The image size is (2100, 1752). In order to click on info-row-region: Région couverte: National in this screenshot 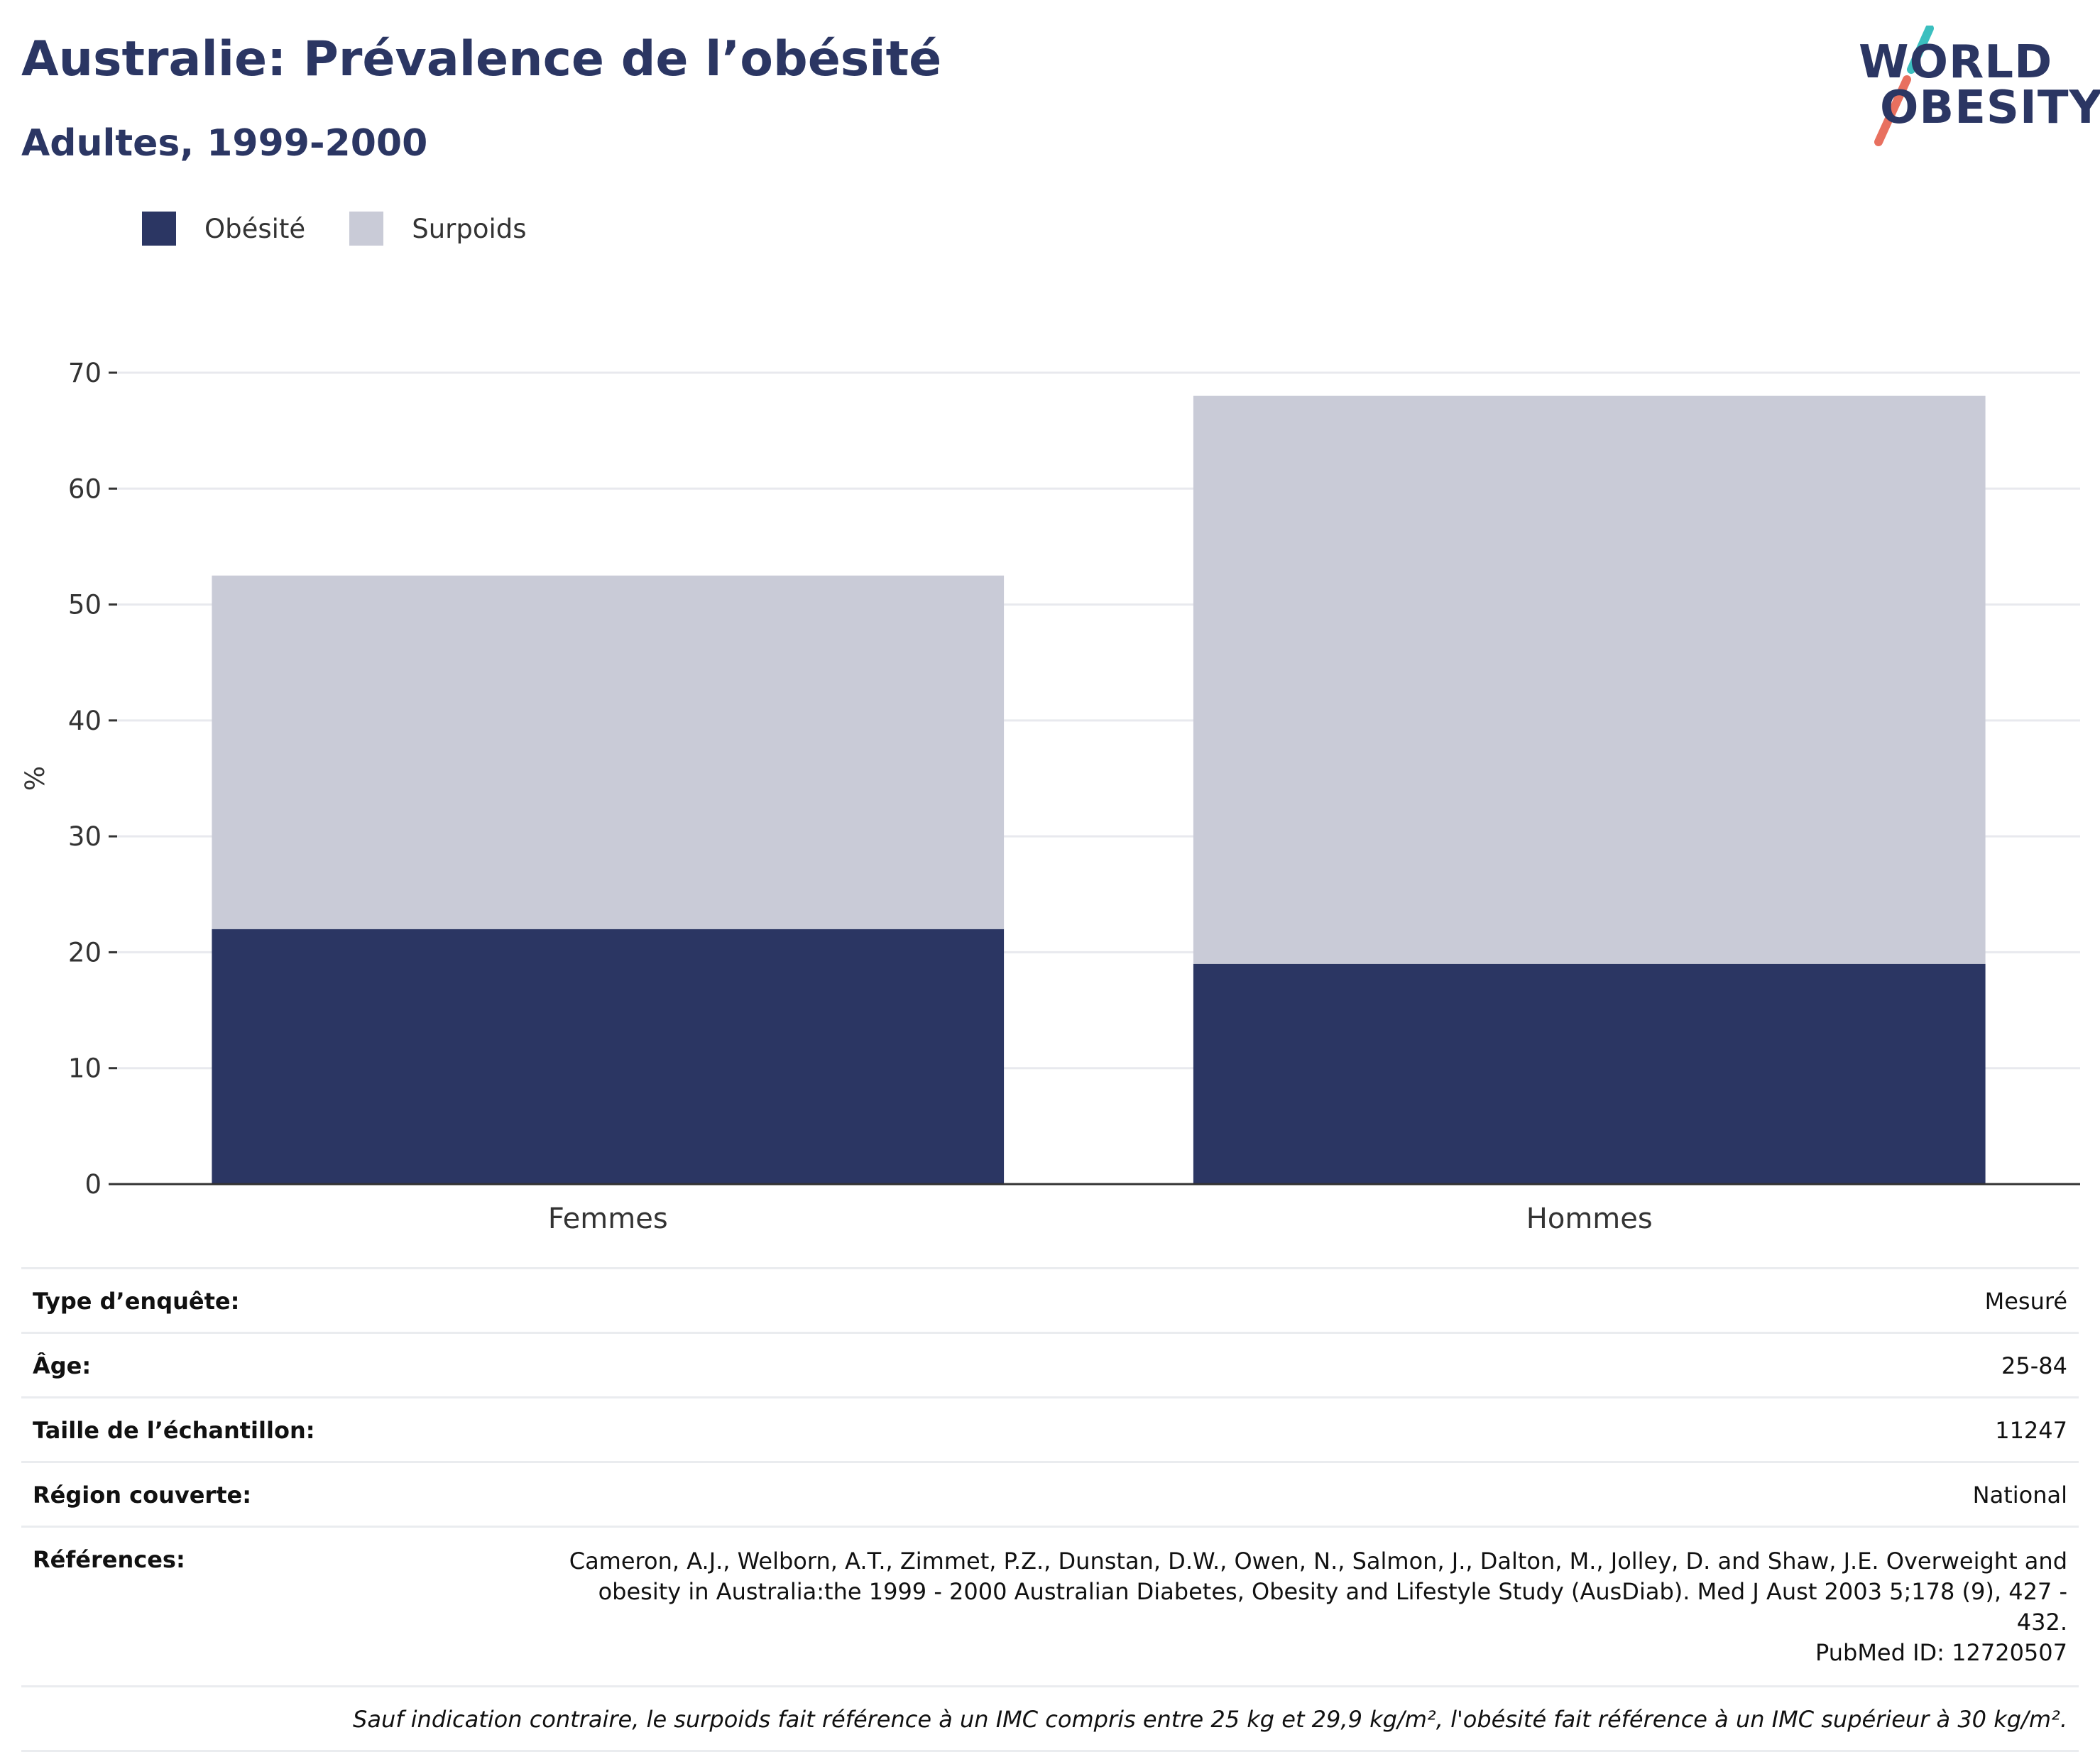, I will do `click(1050, 1493)`.